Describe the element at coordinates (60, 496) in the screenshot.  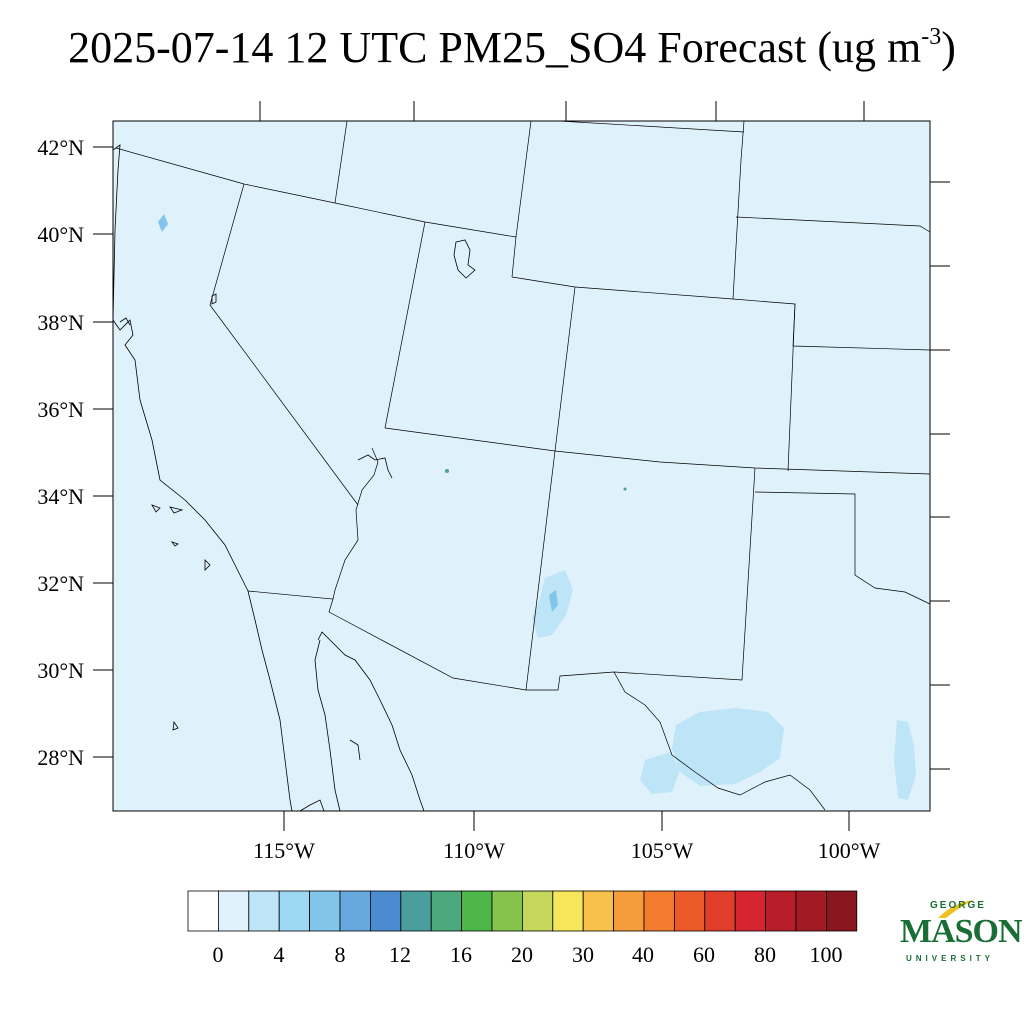
I see `lat-label-34: 34°N` at that location.